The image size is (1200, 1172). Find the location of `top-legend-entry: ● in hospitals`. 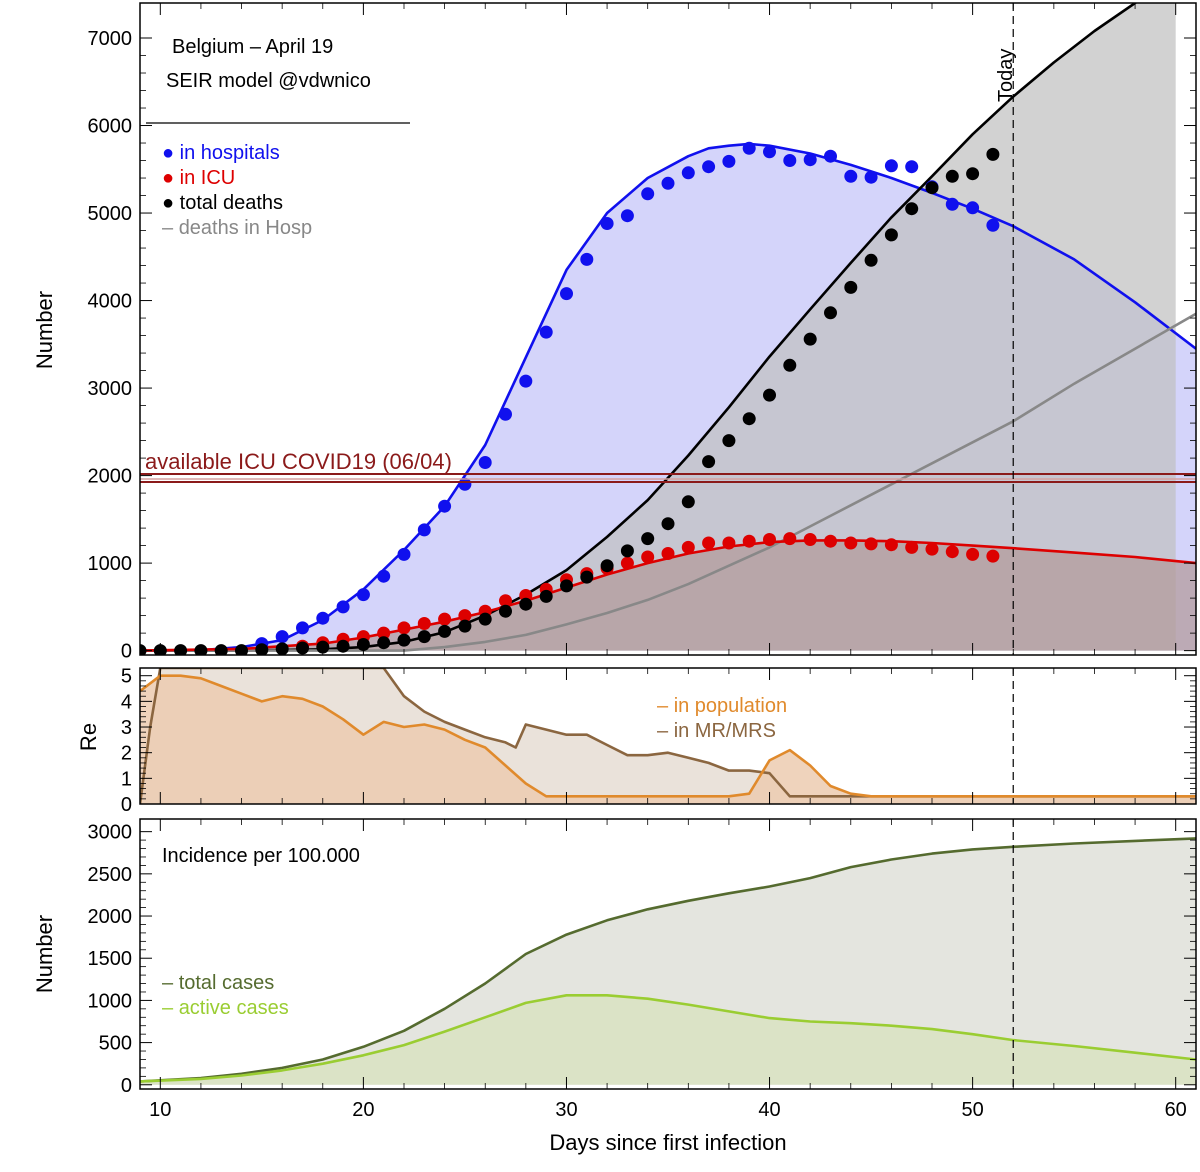

top-legend-entry: ● in hospitals is located at coordinates (221, 153).